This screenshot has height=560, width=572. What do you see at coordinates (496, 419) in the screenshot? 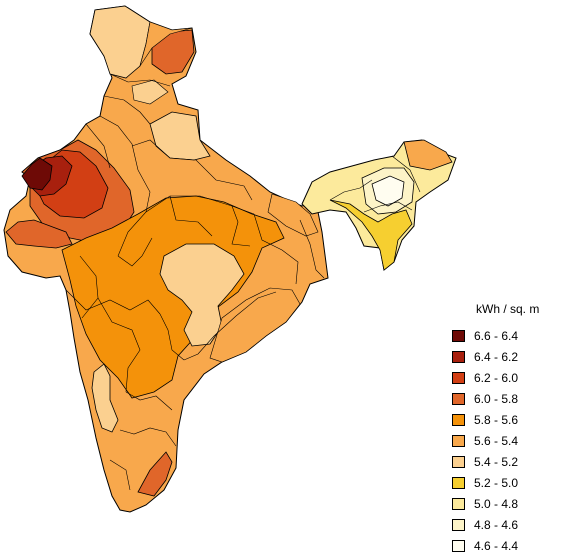
I see `legend-label: 5.8 - 5.6` at bounding box center [496, 419].